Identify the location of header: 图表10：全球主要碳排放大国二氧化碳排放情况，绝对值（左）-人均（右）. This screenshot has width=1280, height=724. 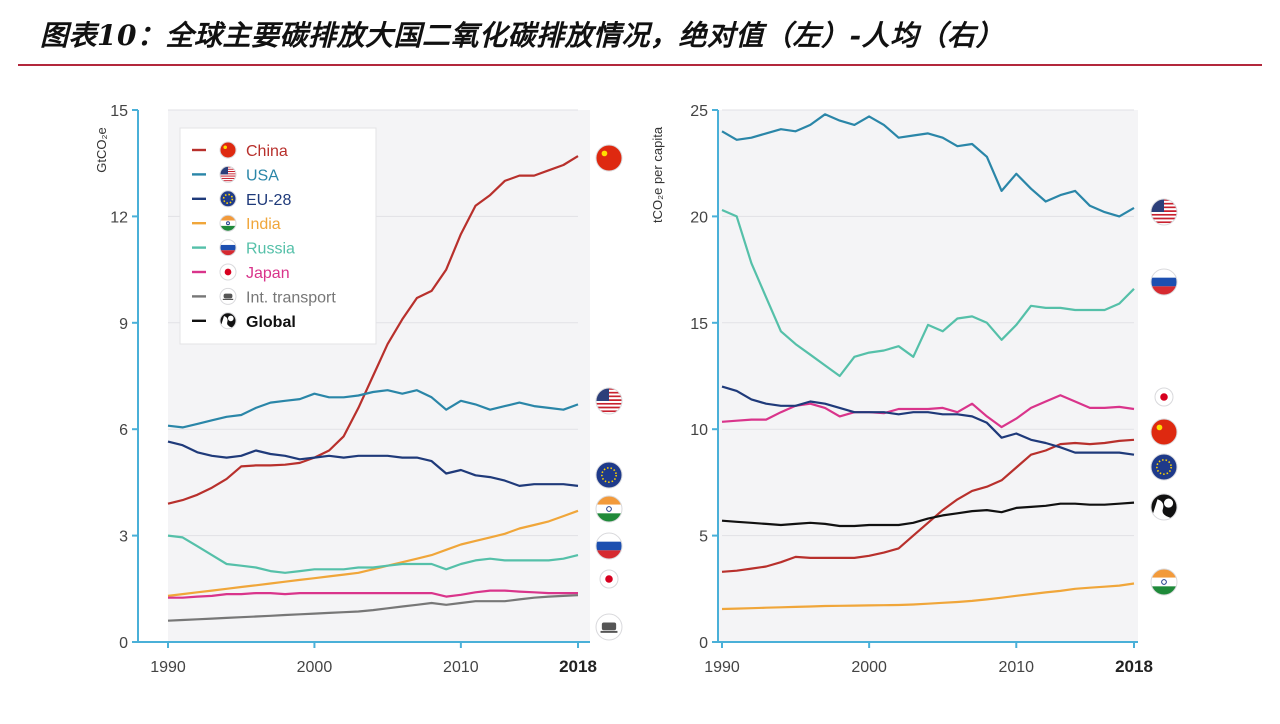
(640, 34).